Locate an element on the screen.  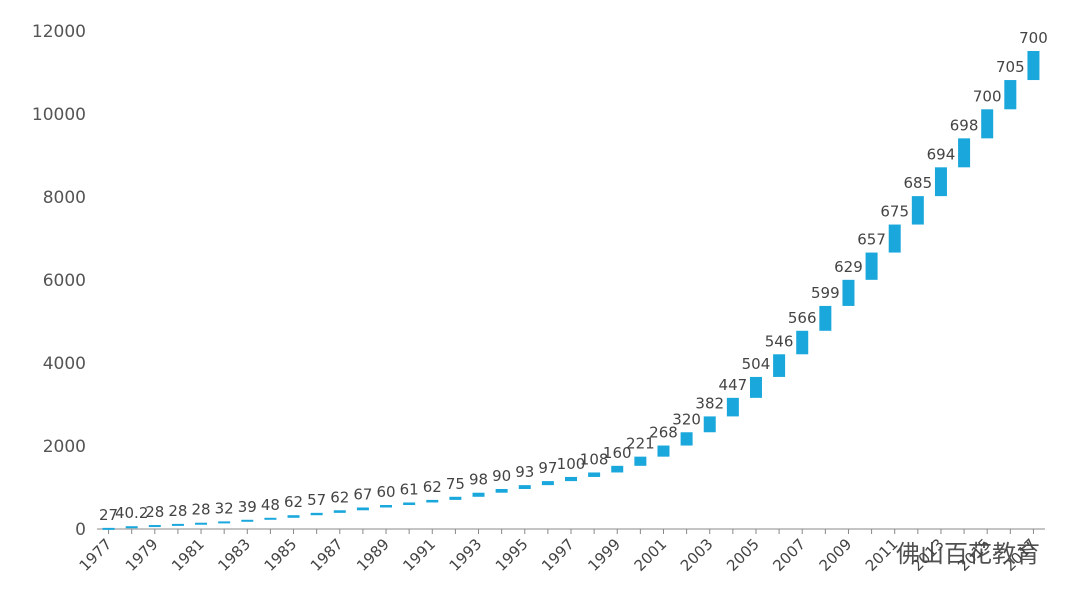
value-label: 447 is located at coordinates (733, 385).